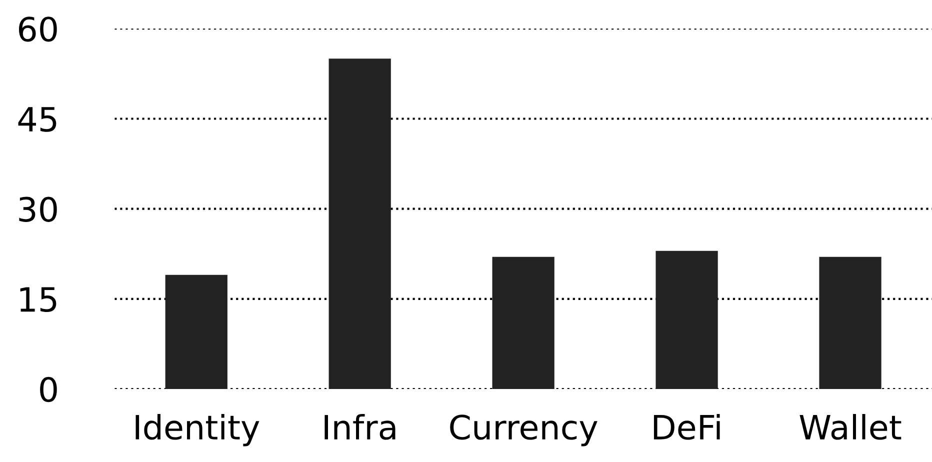 This screenshot has height=462, width=932. Describe the element at coordinates (198, 430) in the screenshot. I see `x-tick-label: Identity` at that location.